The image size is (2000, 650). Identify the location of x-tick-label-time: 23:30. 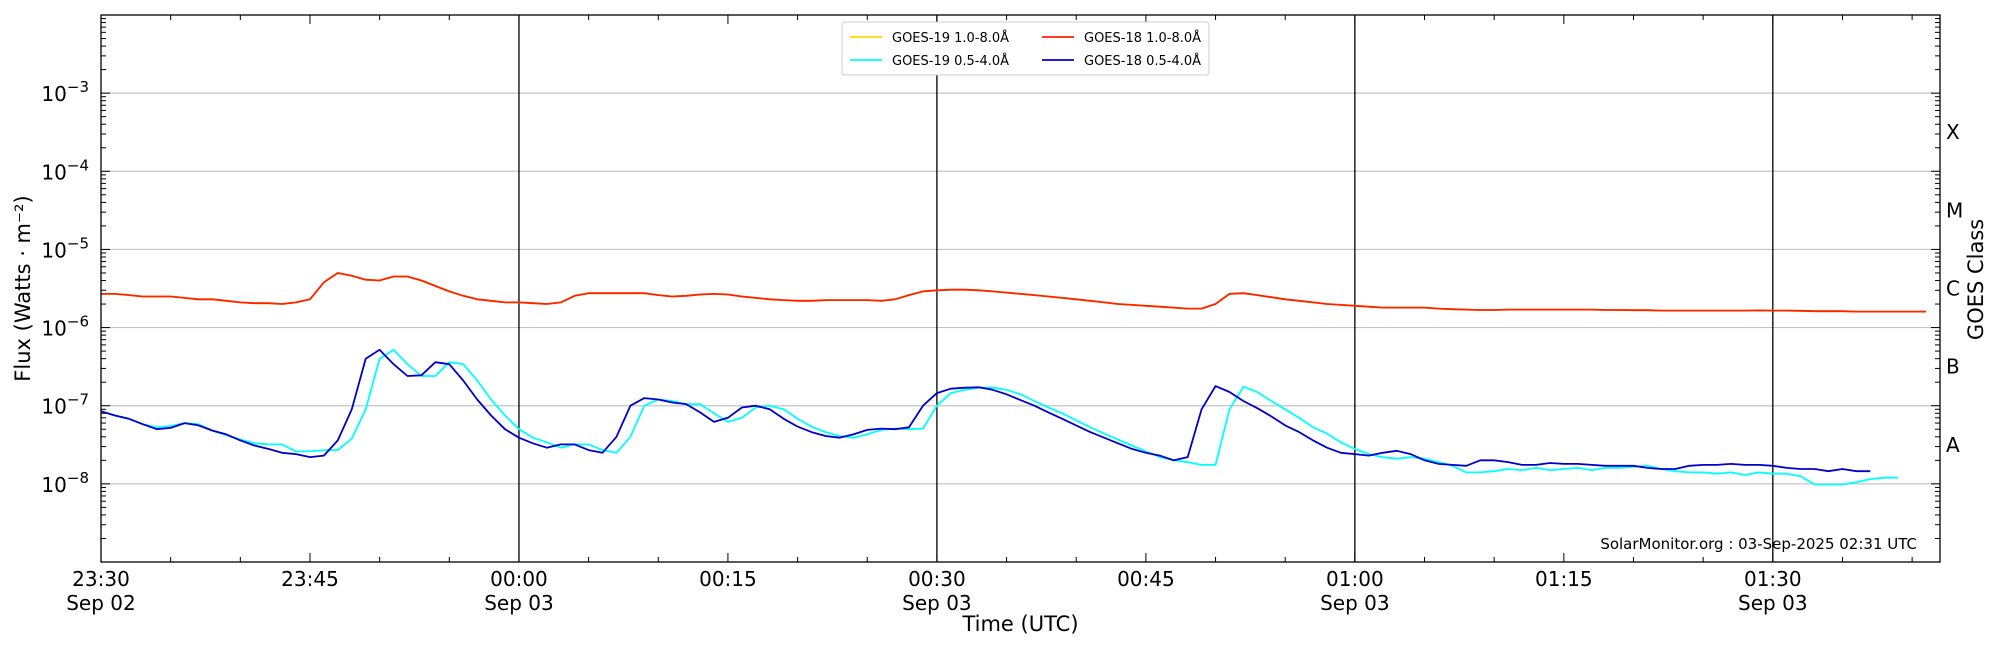
(101, 579).